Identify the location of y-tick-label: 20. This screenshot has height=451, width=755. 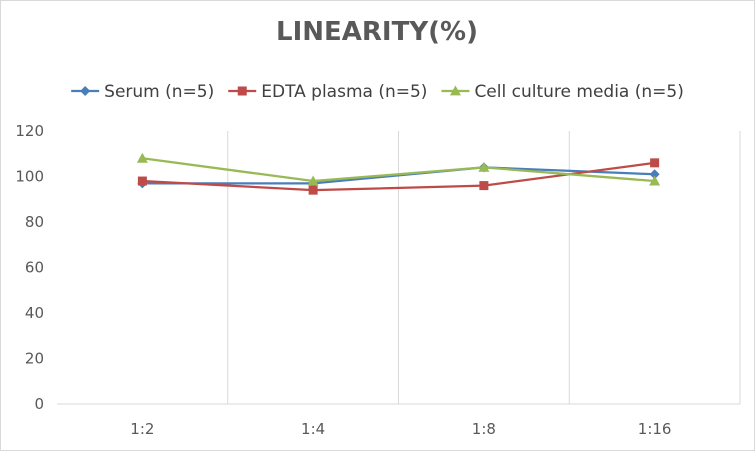
(34, 359).